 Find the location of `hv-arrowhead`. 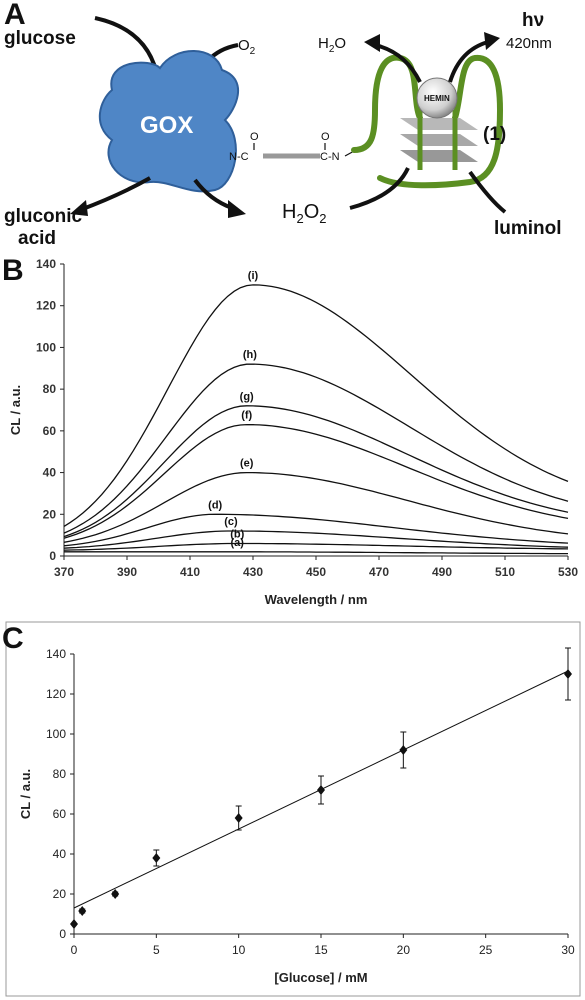

hv-arrowhead is located at coordinates (492, 41).